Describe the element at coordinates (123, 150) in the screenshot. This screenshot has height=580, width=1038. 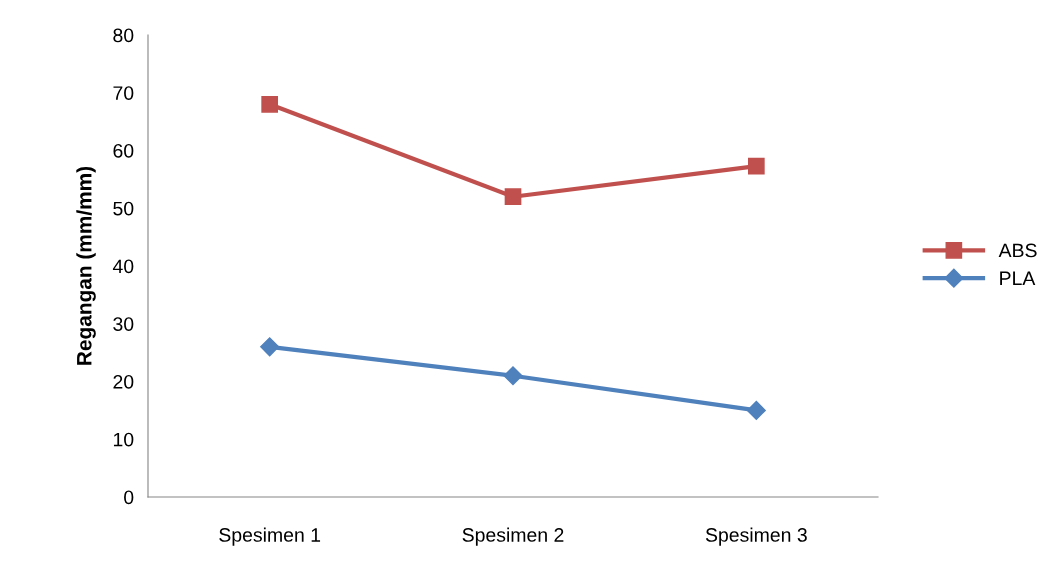
I see `y-tick-label: 60` at that location.